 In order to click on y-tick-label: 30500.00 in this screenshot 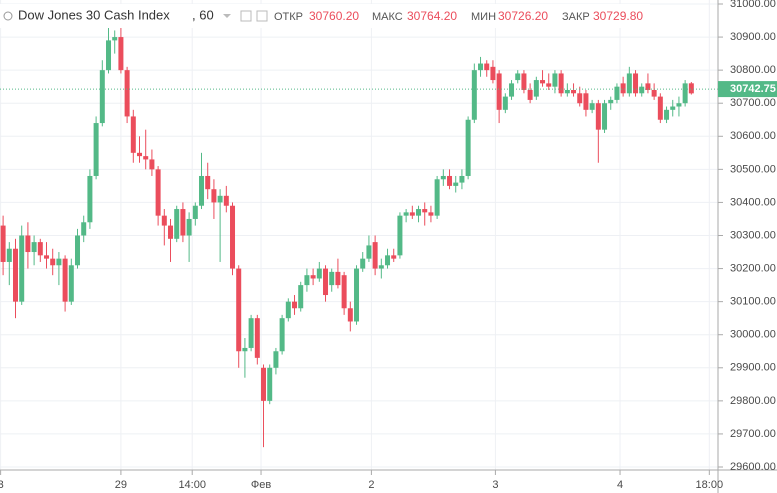, I will do `click(753, 169)`.